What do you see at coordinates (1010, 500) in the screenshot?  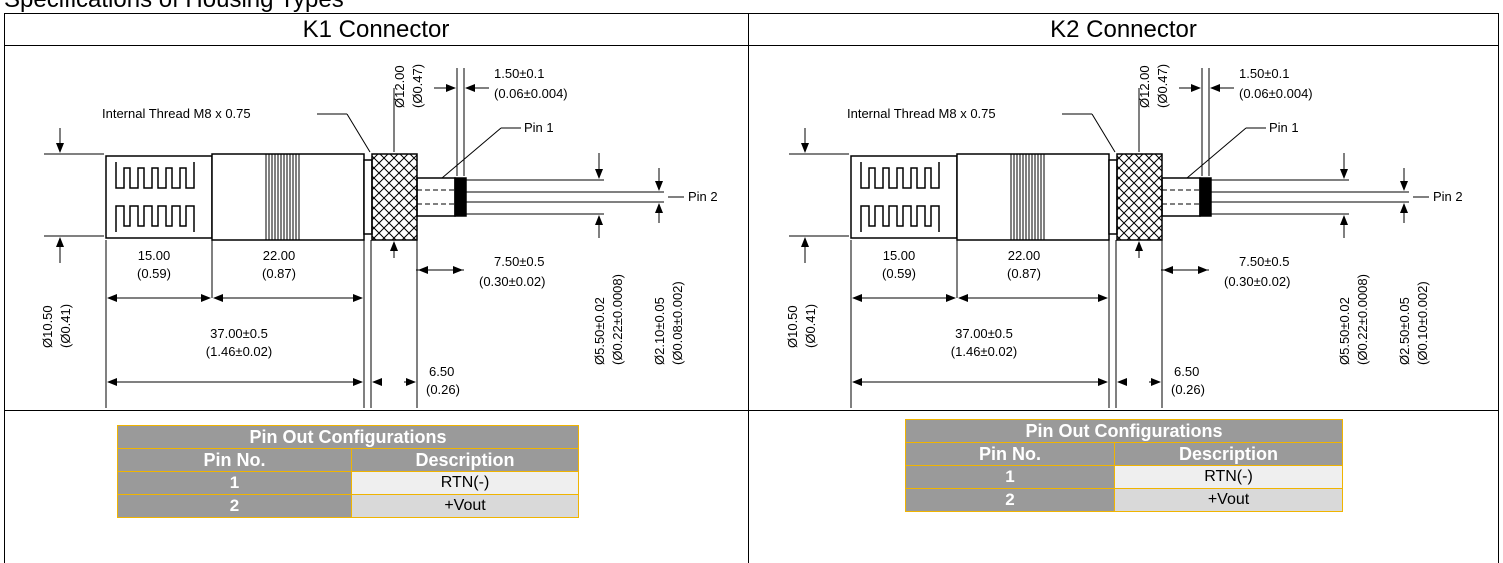 I see `k2-pin-no: 2` at bounding box center [1010, 500].